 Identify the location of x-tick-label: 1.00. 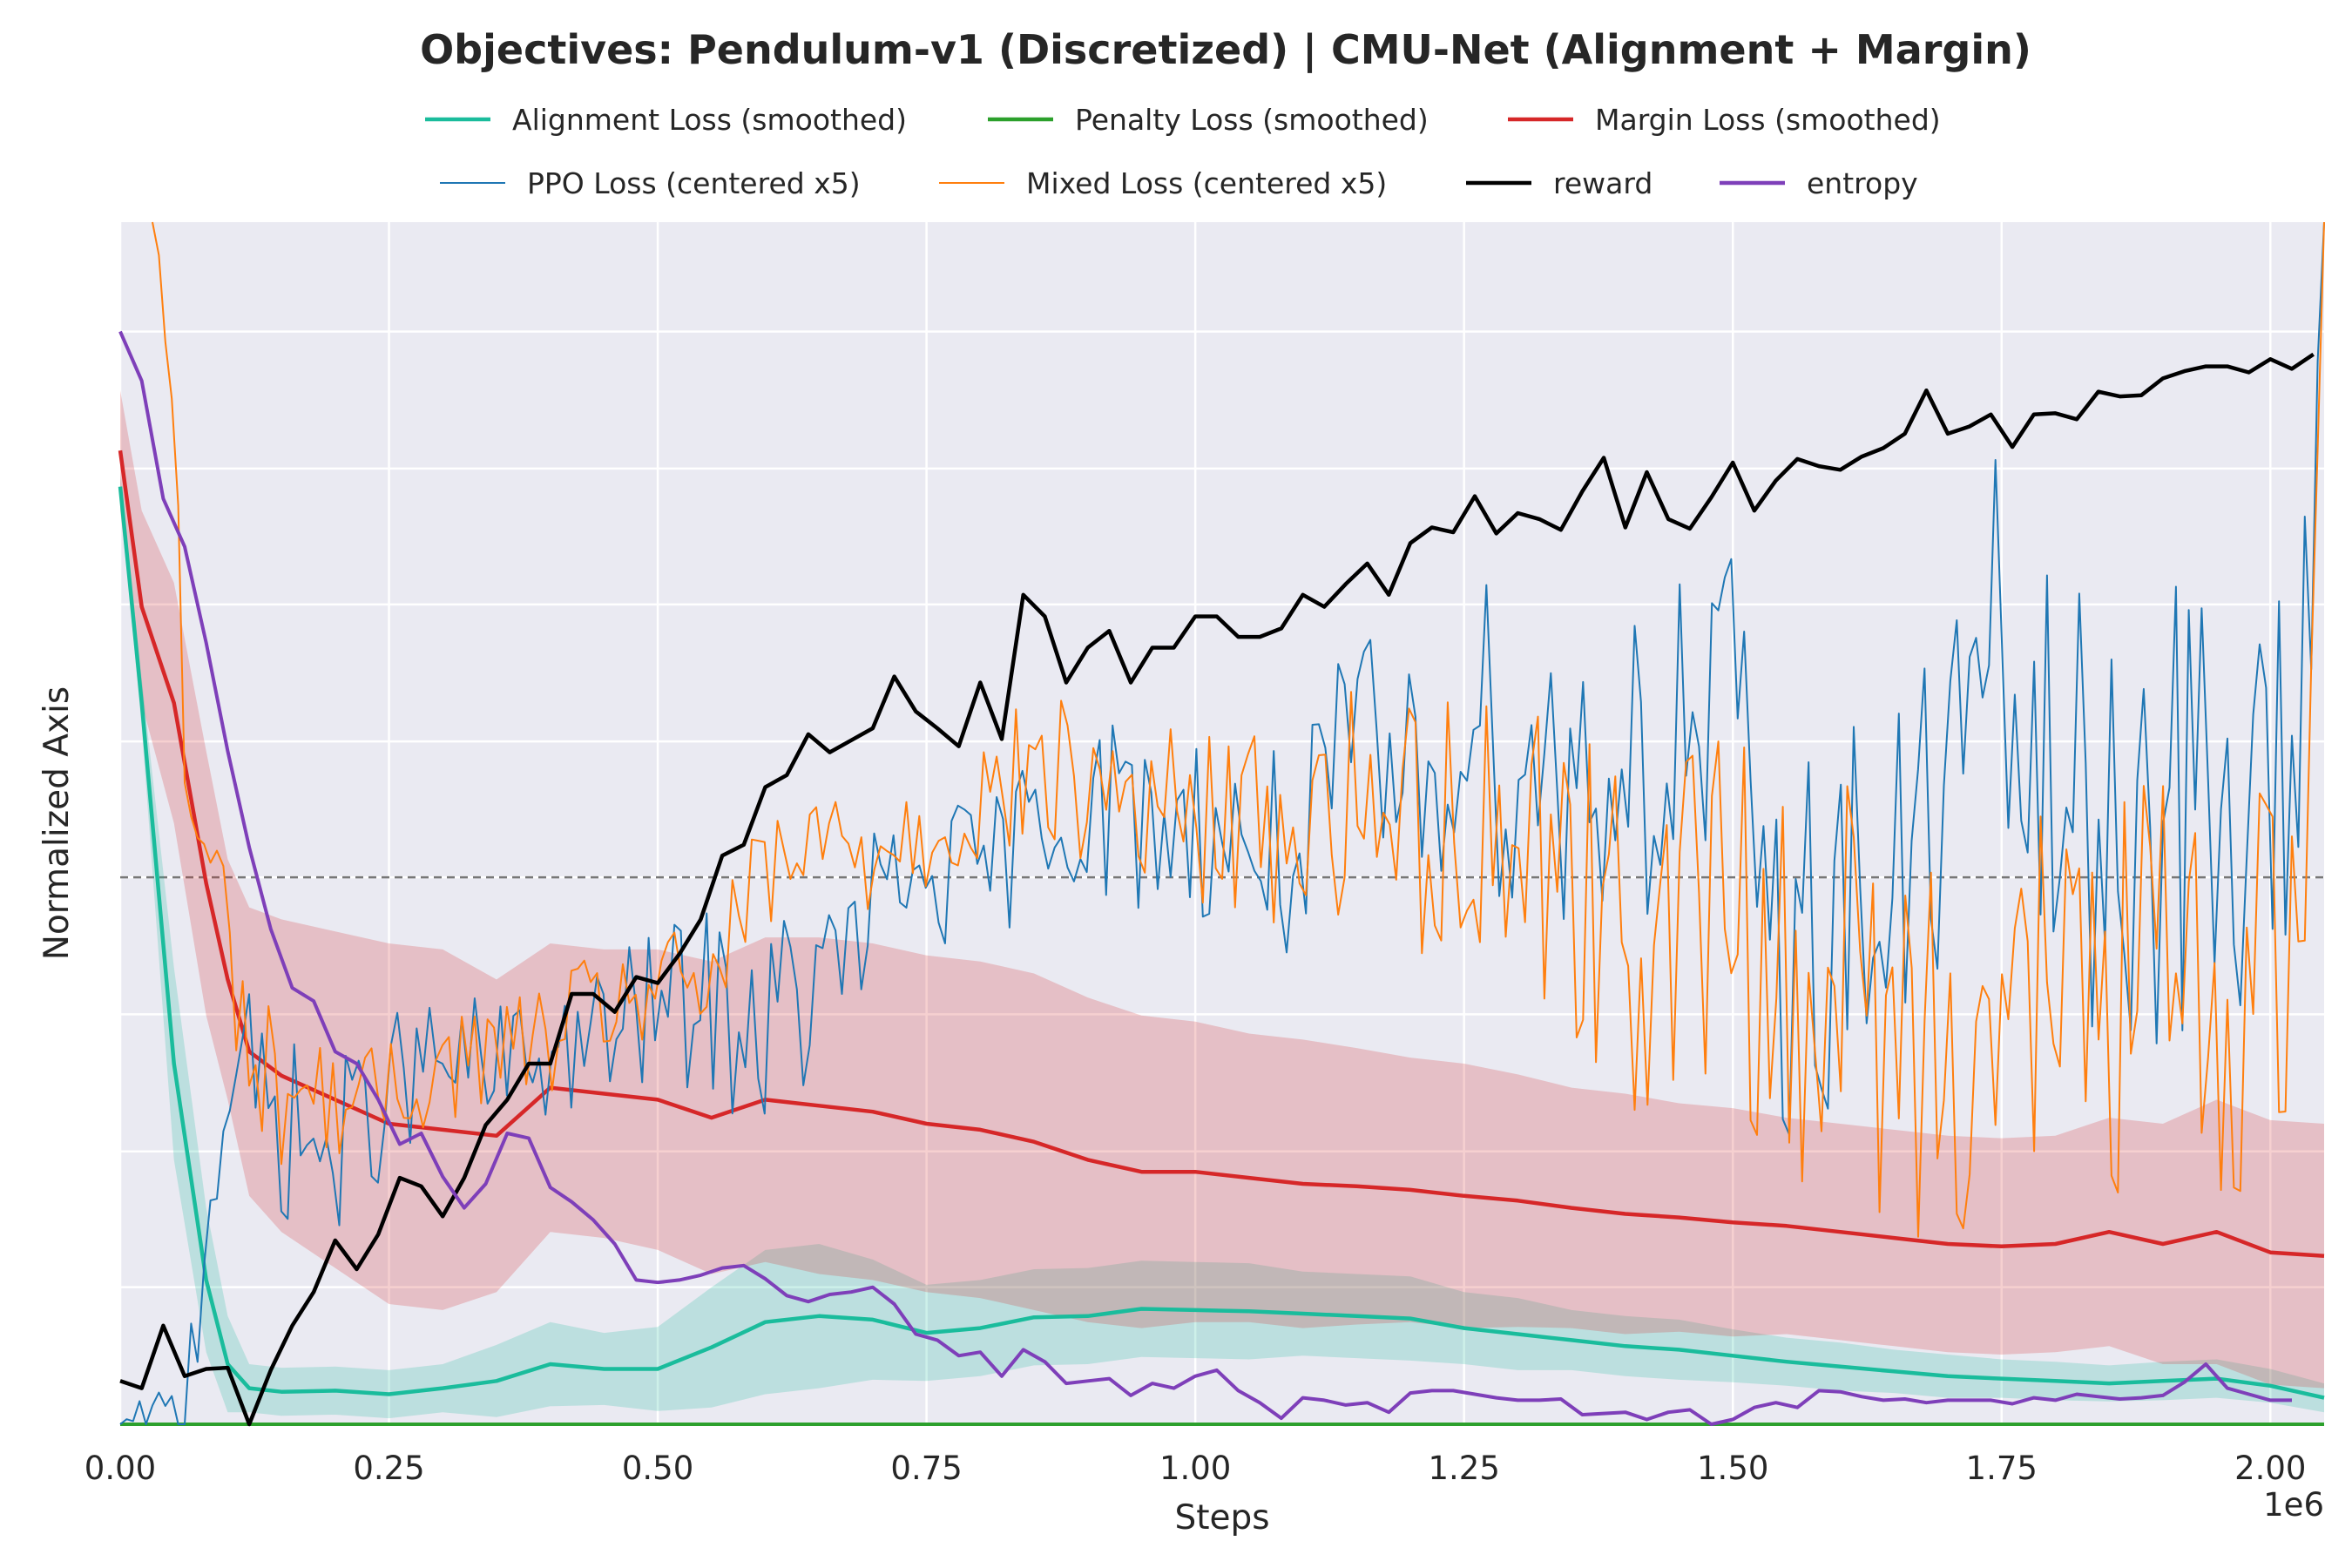
(1195, 1468).